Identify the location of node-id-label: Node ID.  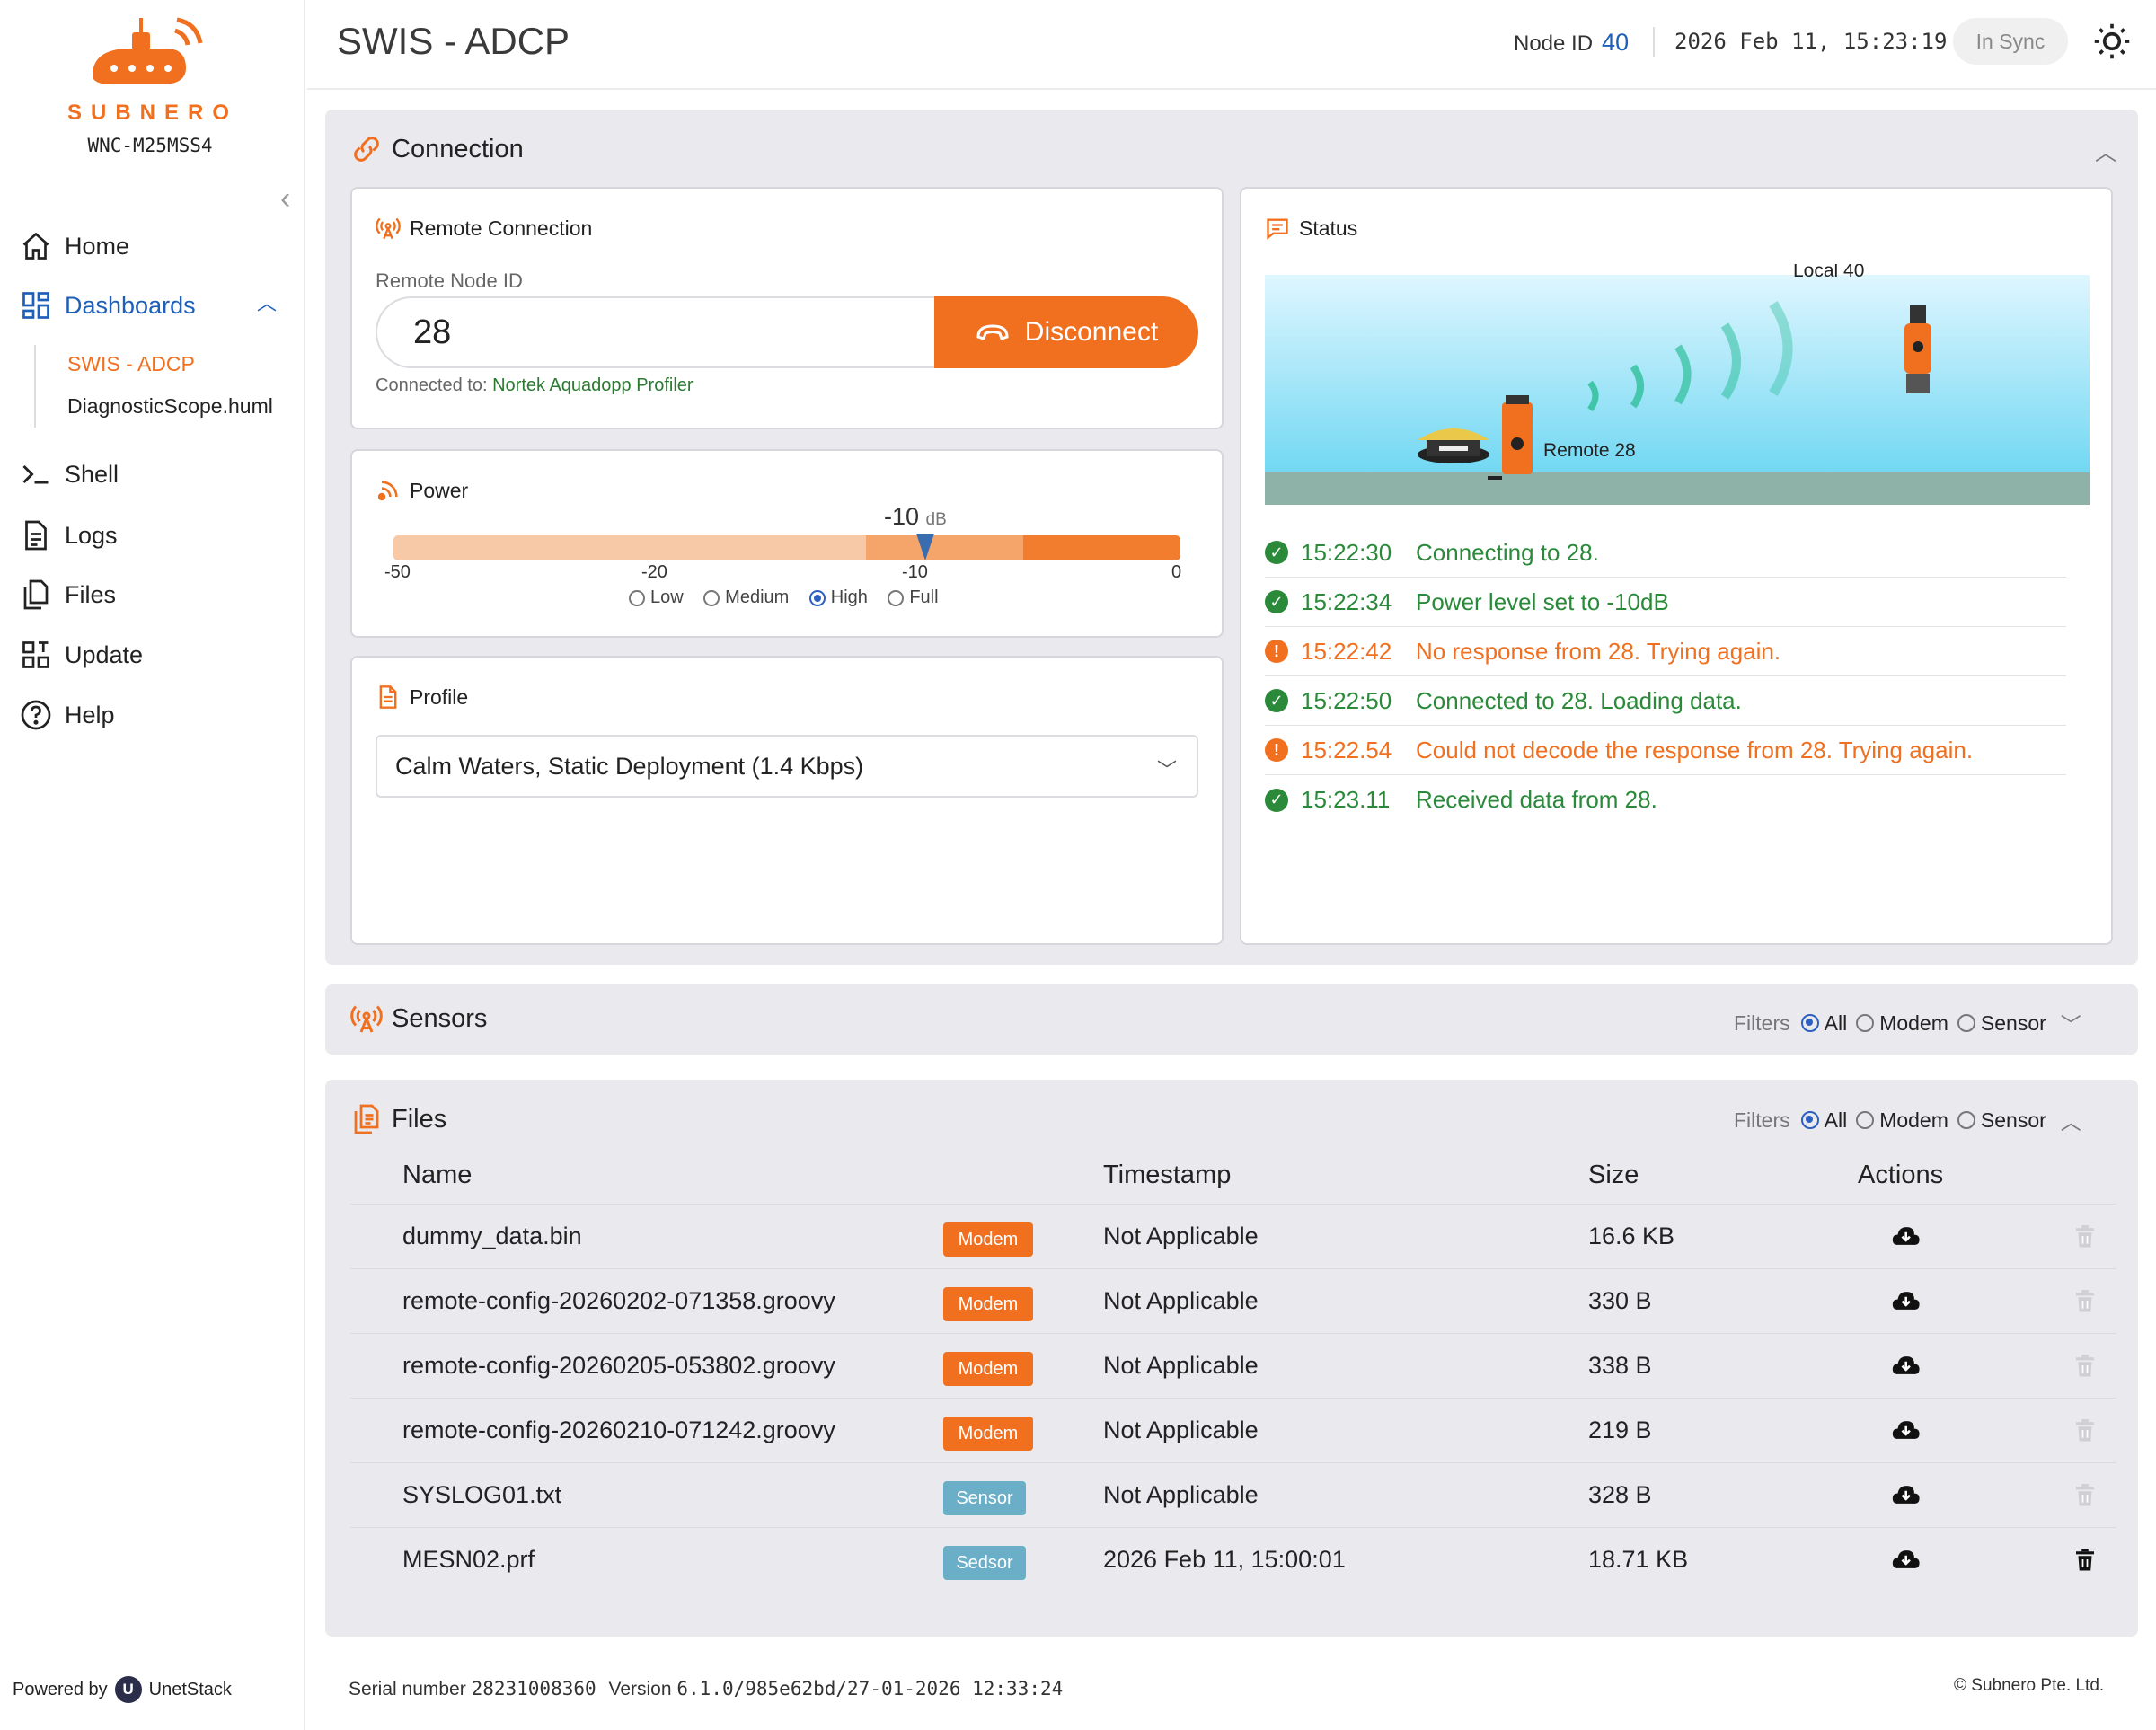
(1554, 43).